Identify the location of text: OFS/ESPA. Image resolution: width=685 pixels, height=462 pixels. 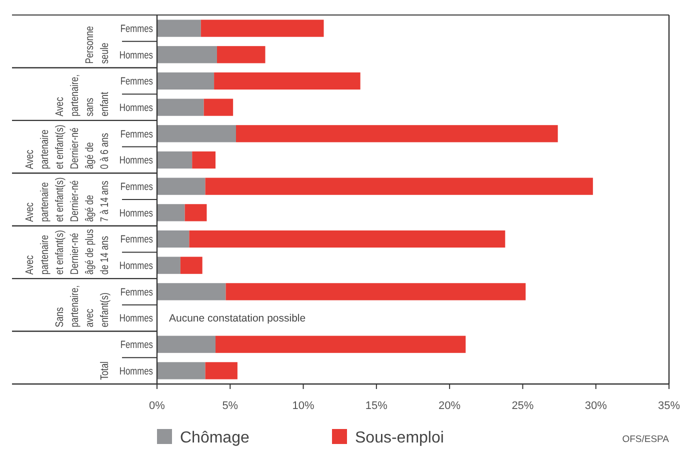
(646, 439).